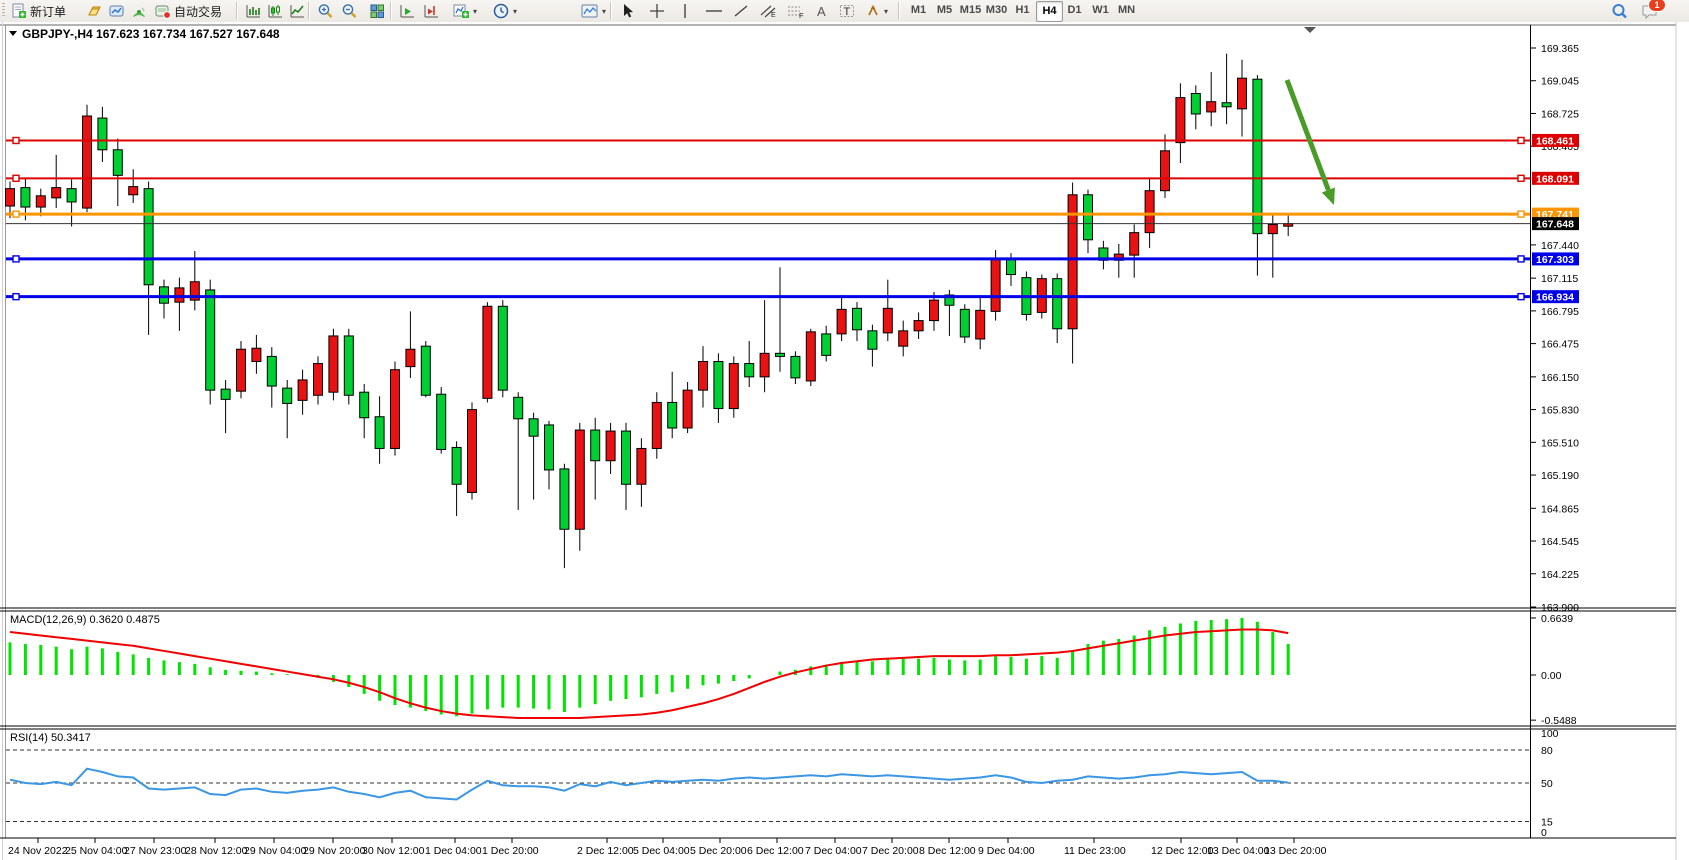 The height and width of the screenshot is (860, 1689). I want to click on label-tool-button: T, so click(847, 11).